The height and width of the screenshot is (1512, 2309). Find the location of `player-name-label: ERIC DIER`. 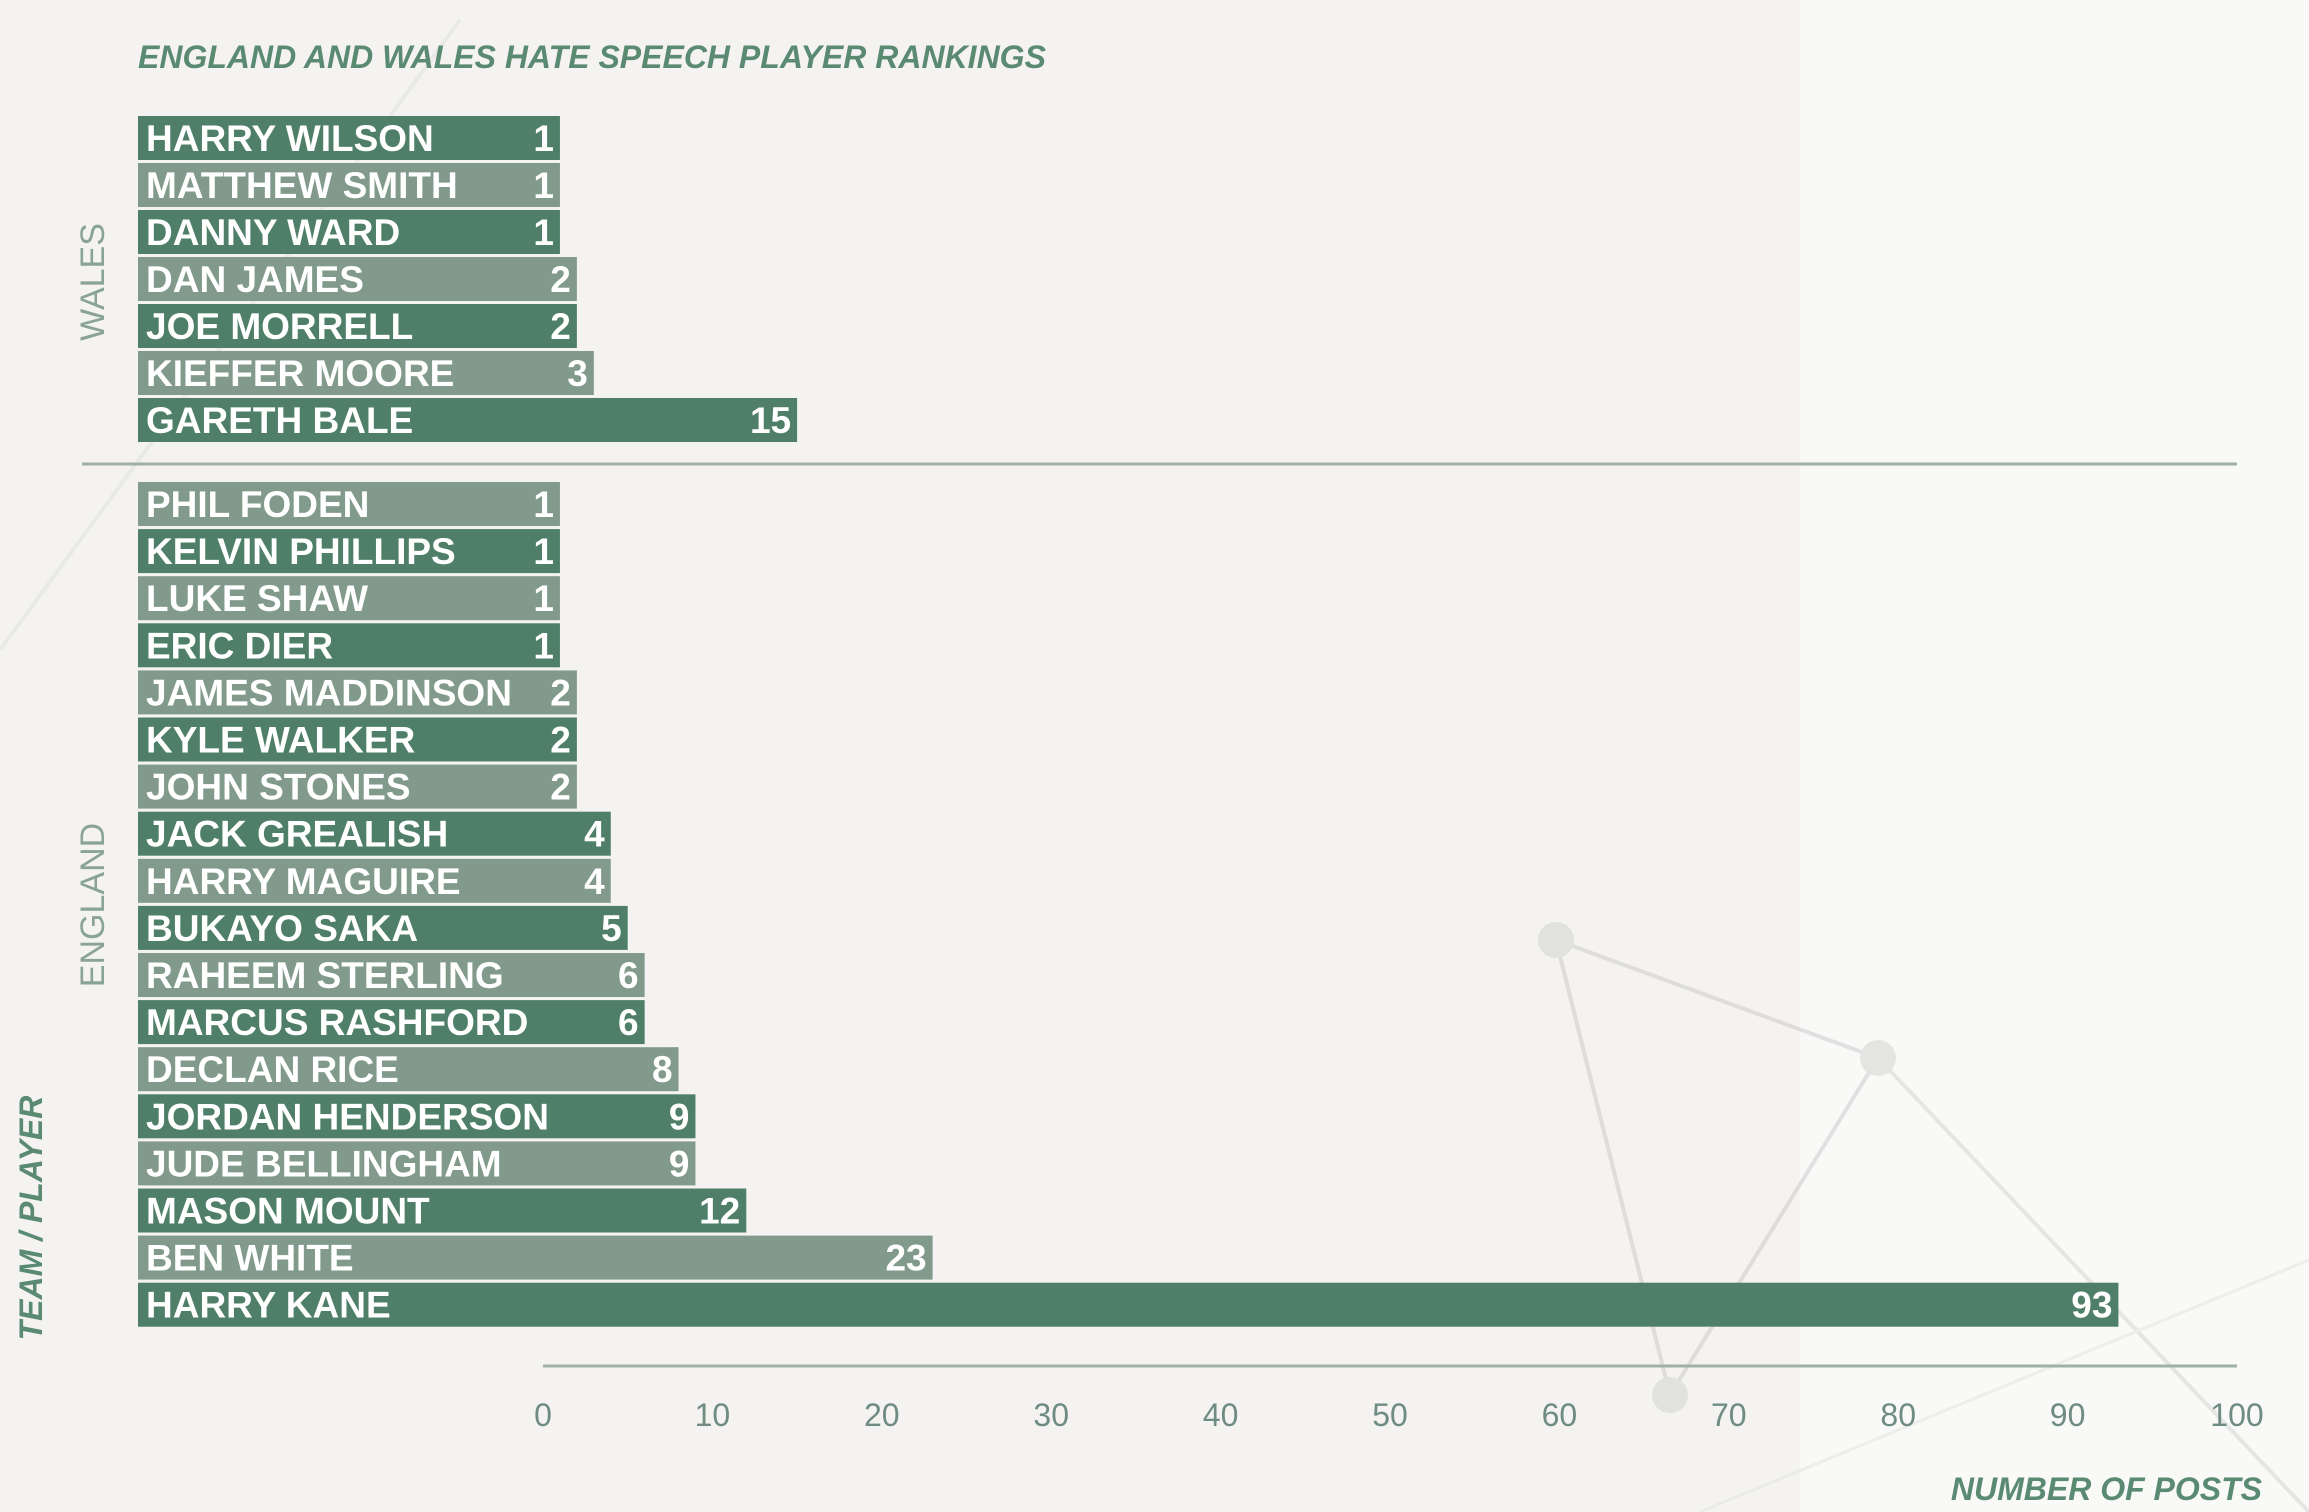

player-name-label: ERIC DIER is located at coordinates (239, 645).